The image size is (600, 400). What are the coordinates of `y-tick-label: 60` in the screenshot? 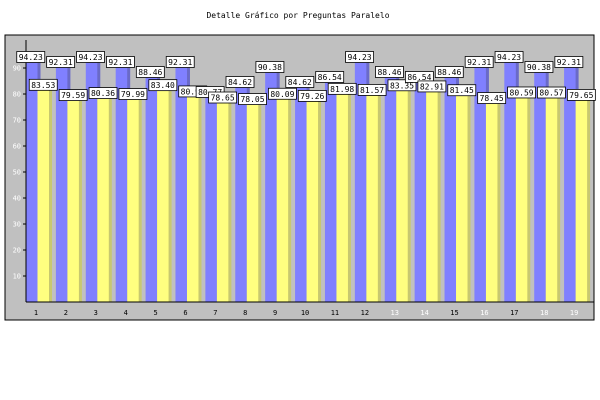 It's located at (17, 147).